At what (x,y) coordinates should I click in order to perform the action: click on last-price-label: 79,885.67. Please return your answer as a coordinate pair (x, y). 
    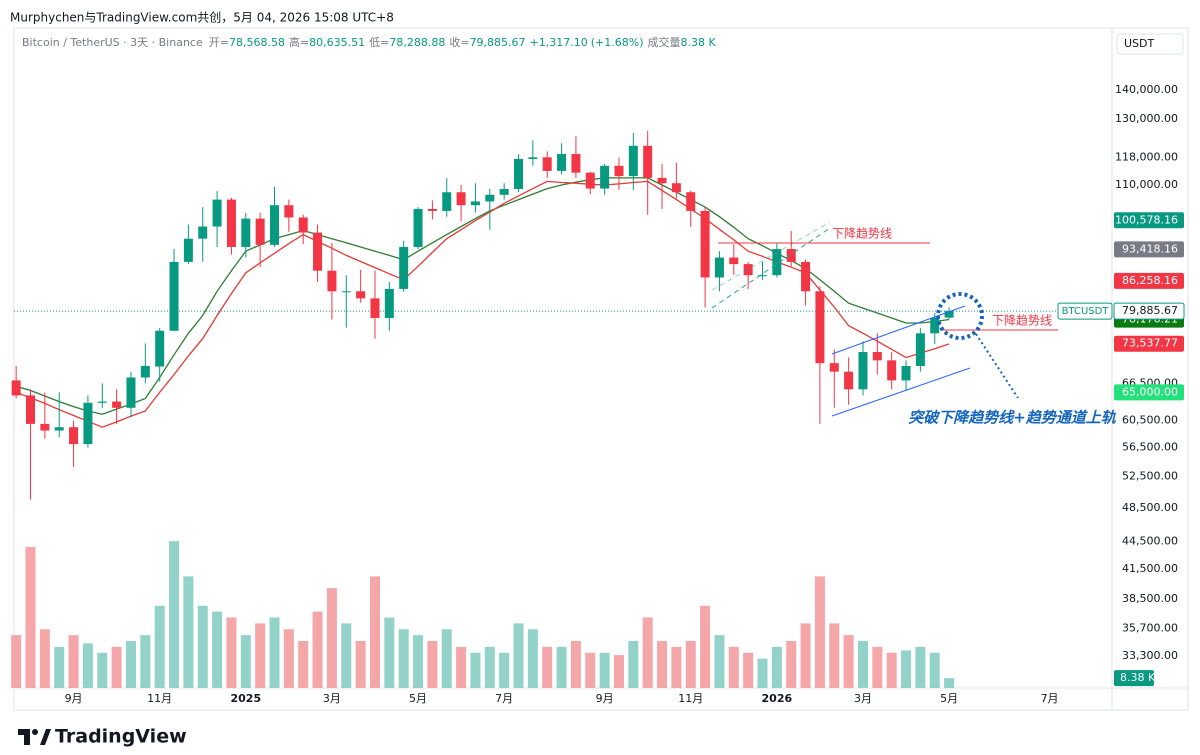
    Looking at the image, I should click on (1150, 310).